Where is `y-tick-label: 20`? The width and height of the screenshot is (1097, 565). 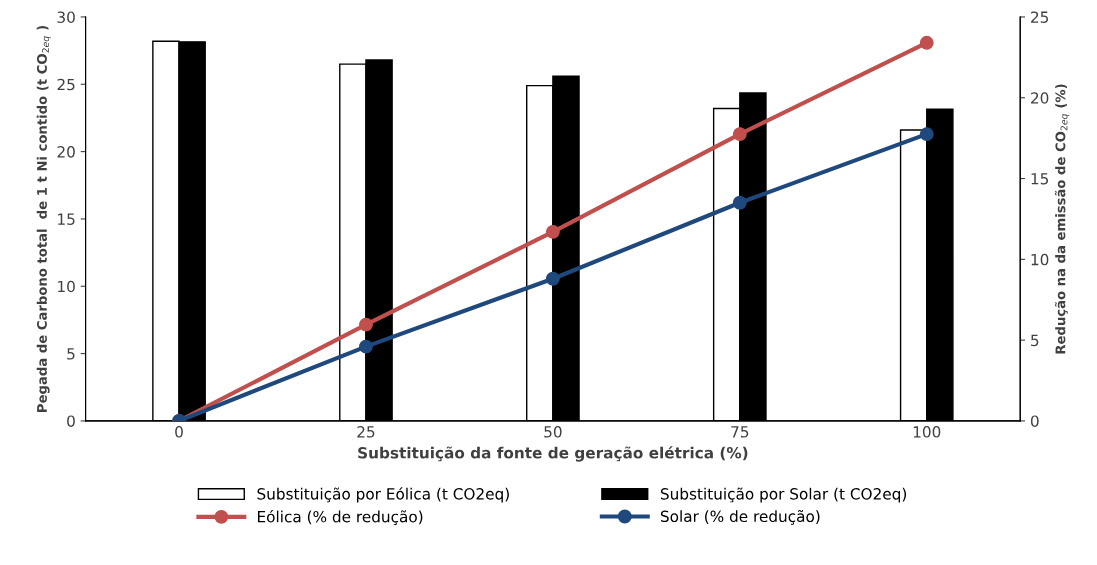
y-tick-label: 20 is located at coordinates (66, 152).